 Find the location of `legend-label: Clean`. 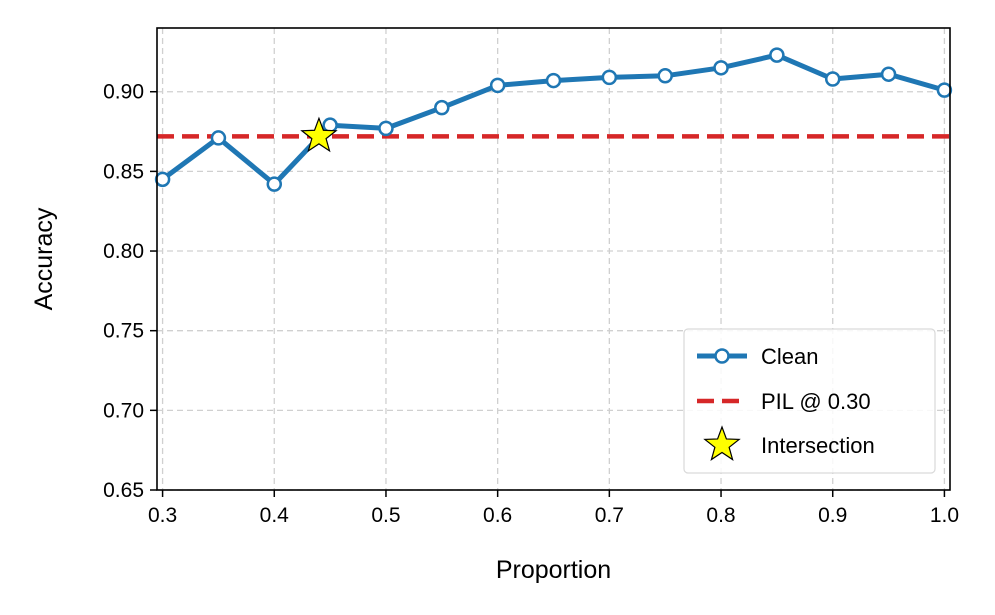

legend-label: Clean is located at coordinates (789, 356).